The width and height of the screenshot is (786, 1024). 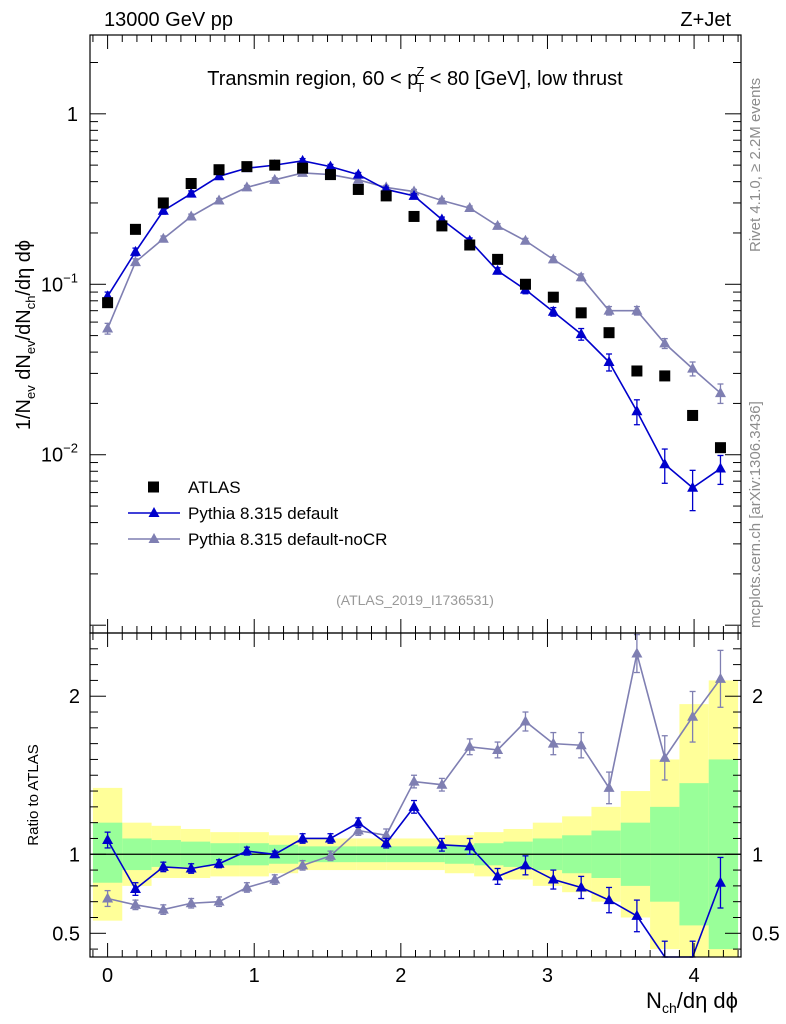 I want to click on title-part: p, so click(x=412, y=79).